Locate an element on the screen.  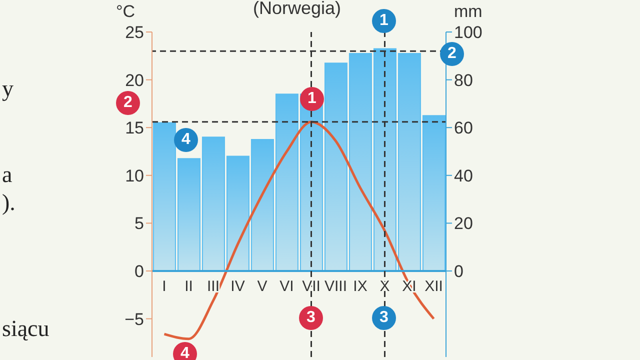
text: siącu is located at coordinates (26, 329).